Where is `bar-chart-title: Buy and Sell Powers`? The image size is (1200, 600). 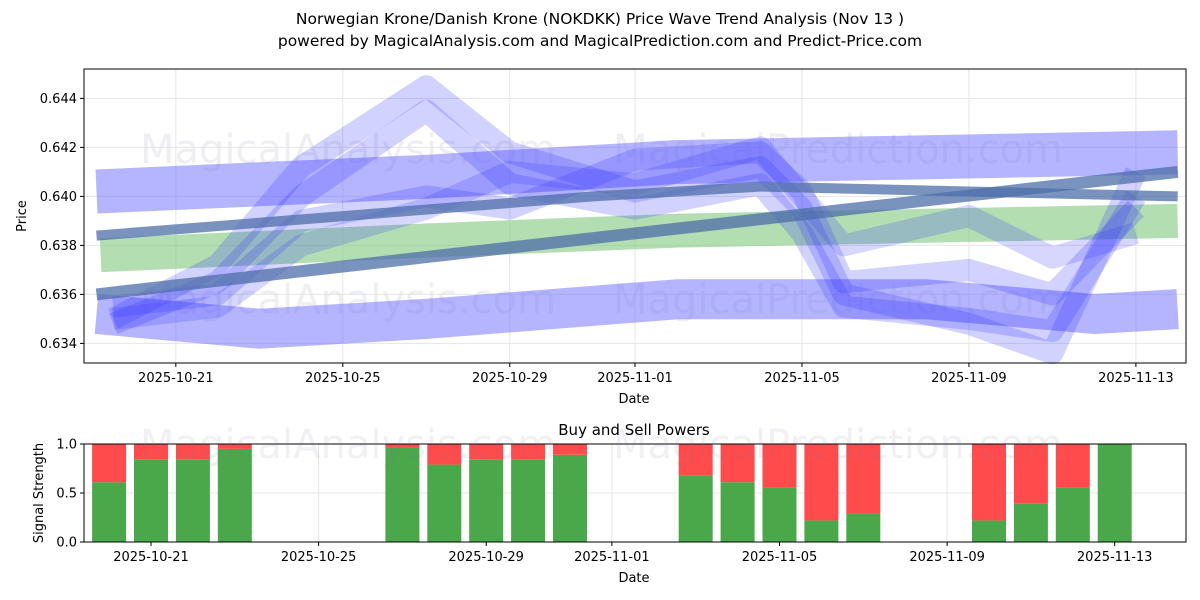 bar-chart-title: Buy and Sell Powers is located at coordinates (634, 430).